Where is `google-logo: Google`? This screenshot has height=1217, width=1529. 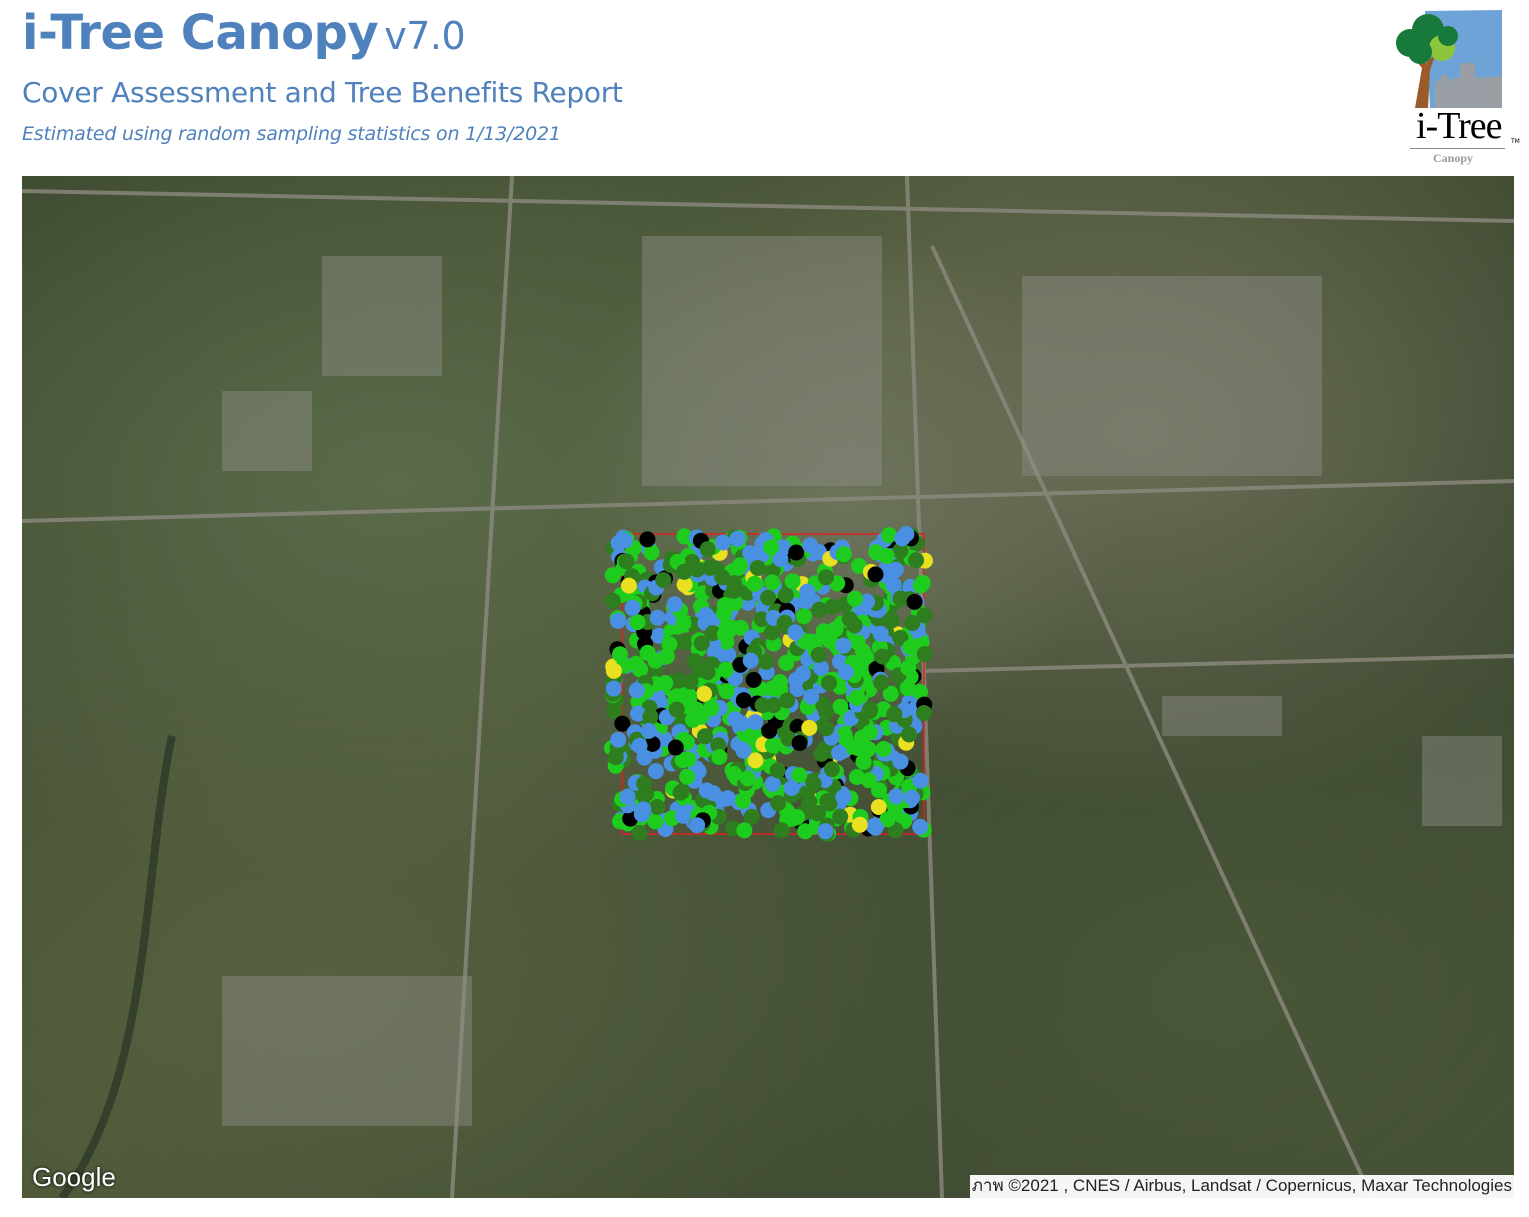 google-logo: Google is located at coordinates (74, 1177).